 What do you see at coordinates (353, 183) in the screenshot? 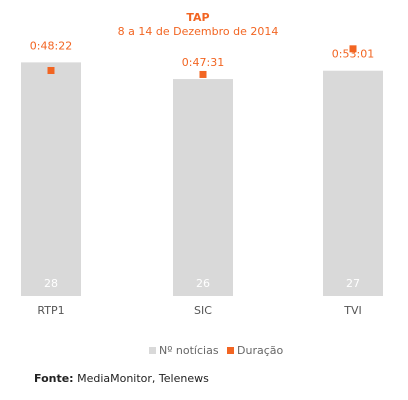
I see `bar-tvi` at bounding box center [353, 183].